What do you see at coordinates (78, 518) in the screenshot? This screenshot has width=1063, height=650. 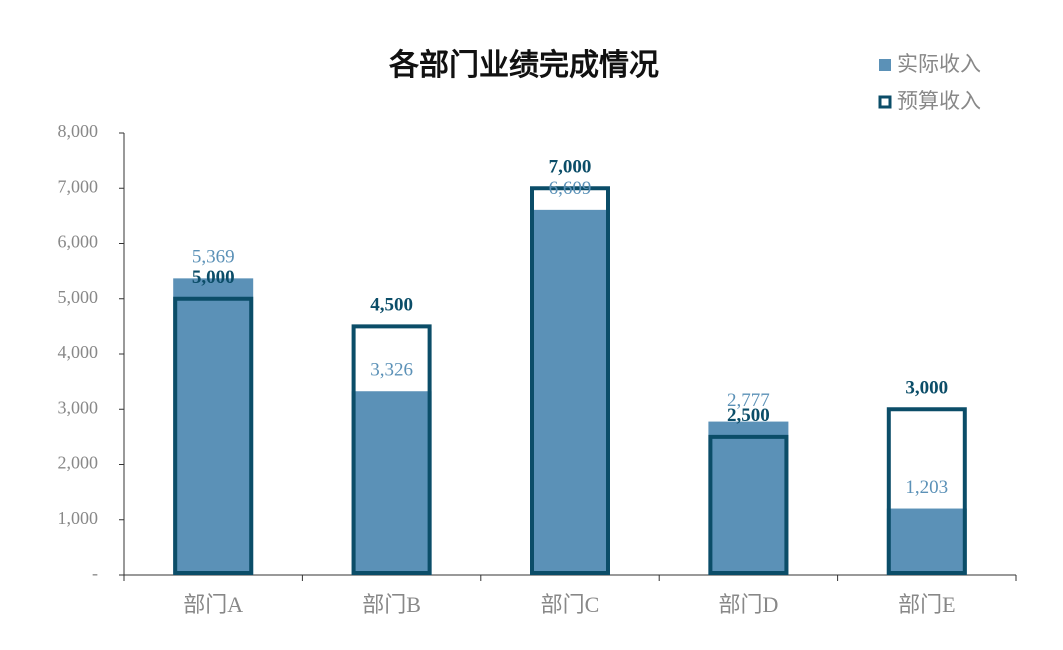 I see `y-tick-label: 1,000` at bounding box center [78, 518].